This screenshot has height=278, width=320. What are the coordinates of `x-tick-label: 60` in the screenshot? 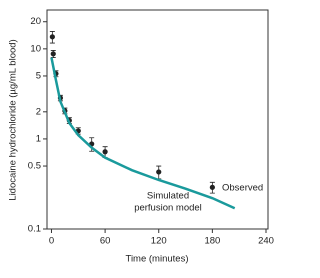 It's located at (105, 241).